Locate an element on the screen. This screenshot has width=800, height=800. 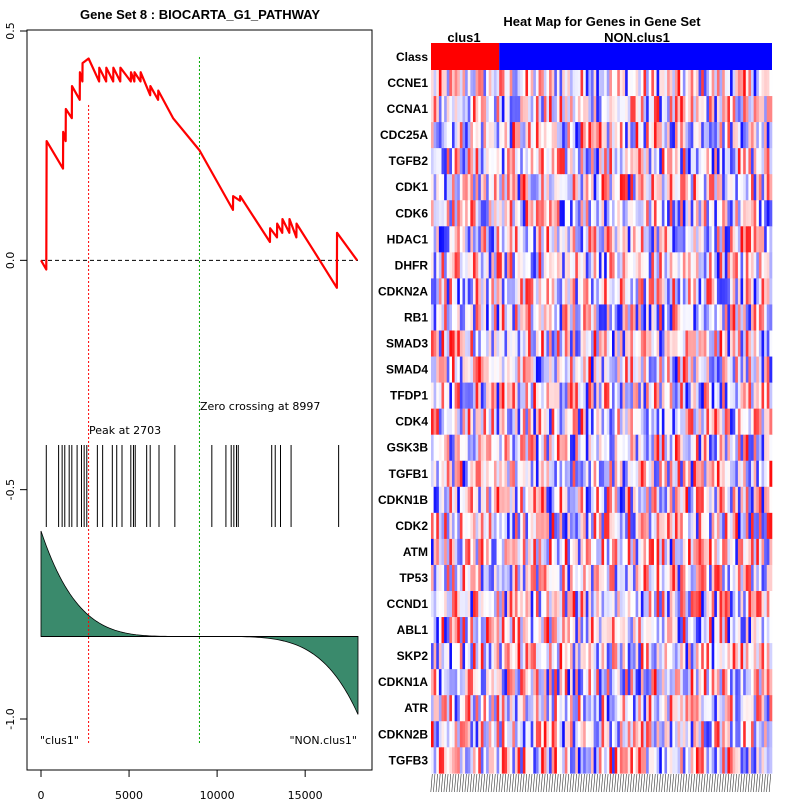
heatmap-row is located at coordinates (602, 135).